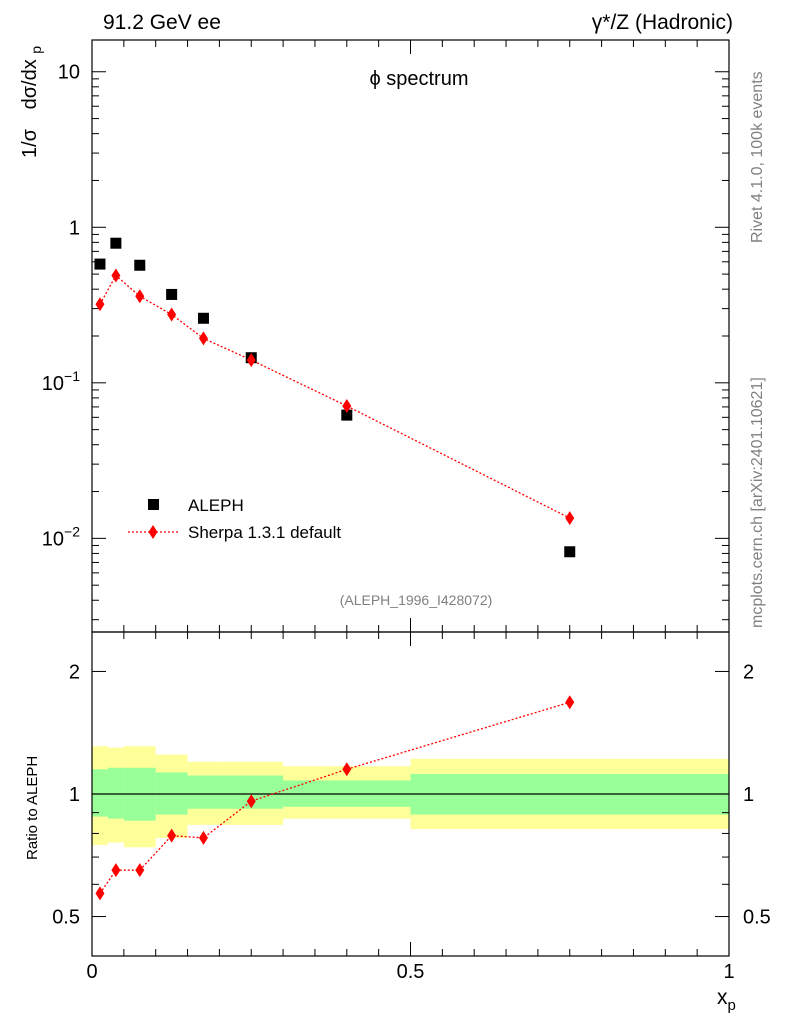 The height and width of the screenshot is (1024, 786). What do you see at coordinates (748, 795) in the screenshot?
I see `ratio-y-tick-label-right: 1` at bounding box center [748, 795].